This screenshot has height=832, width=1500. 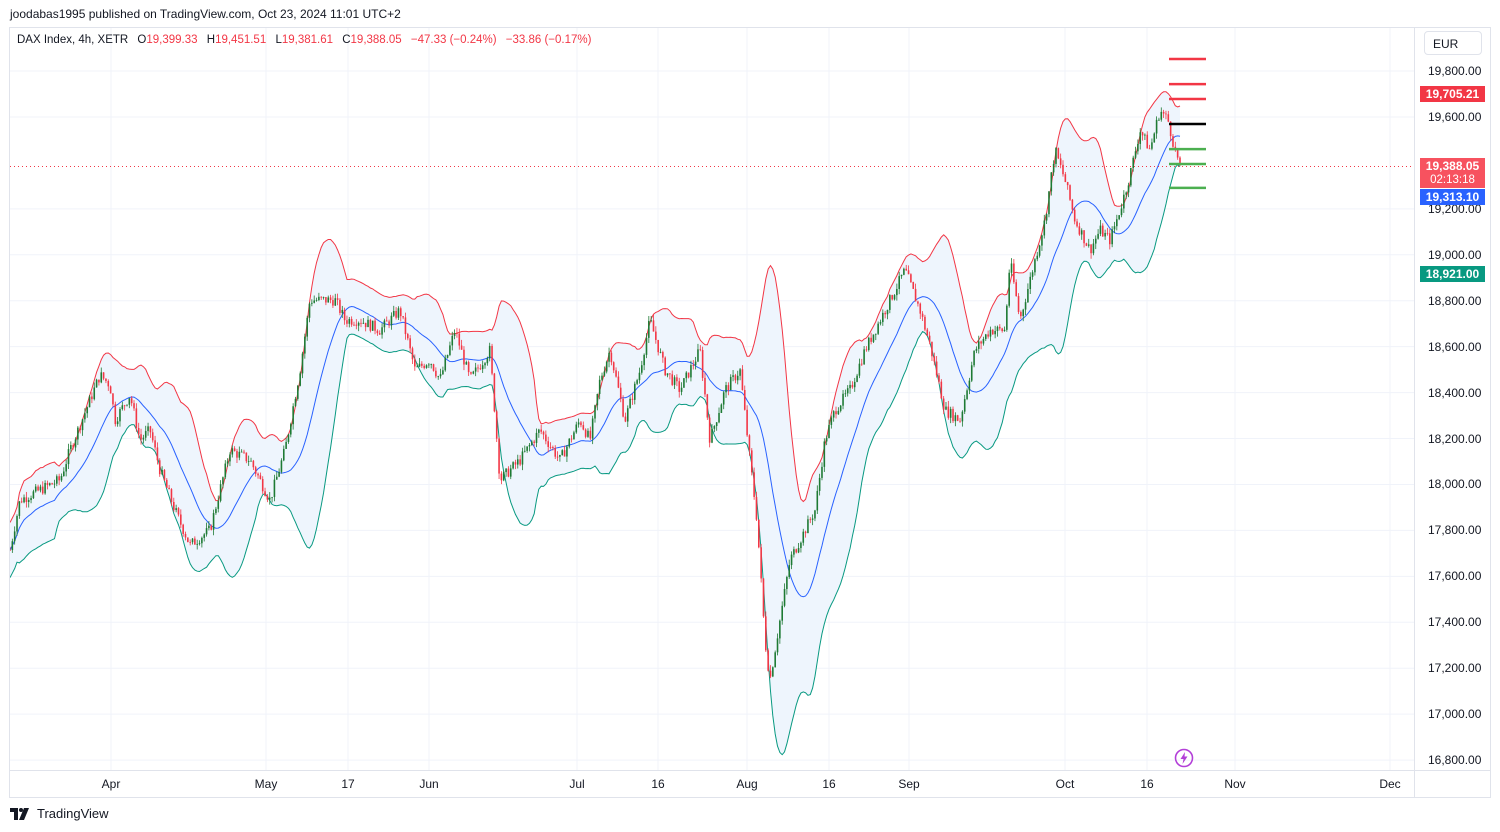 I want to click on low-key: L, so click(x=278, y=40).